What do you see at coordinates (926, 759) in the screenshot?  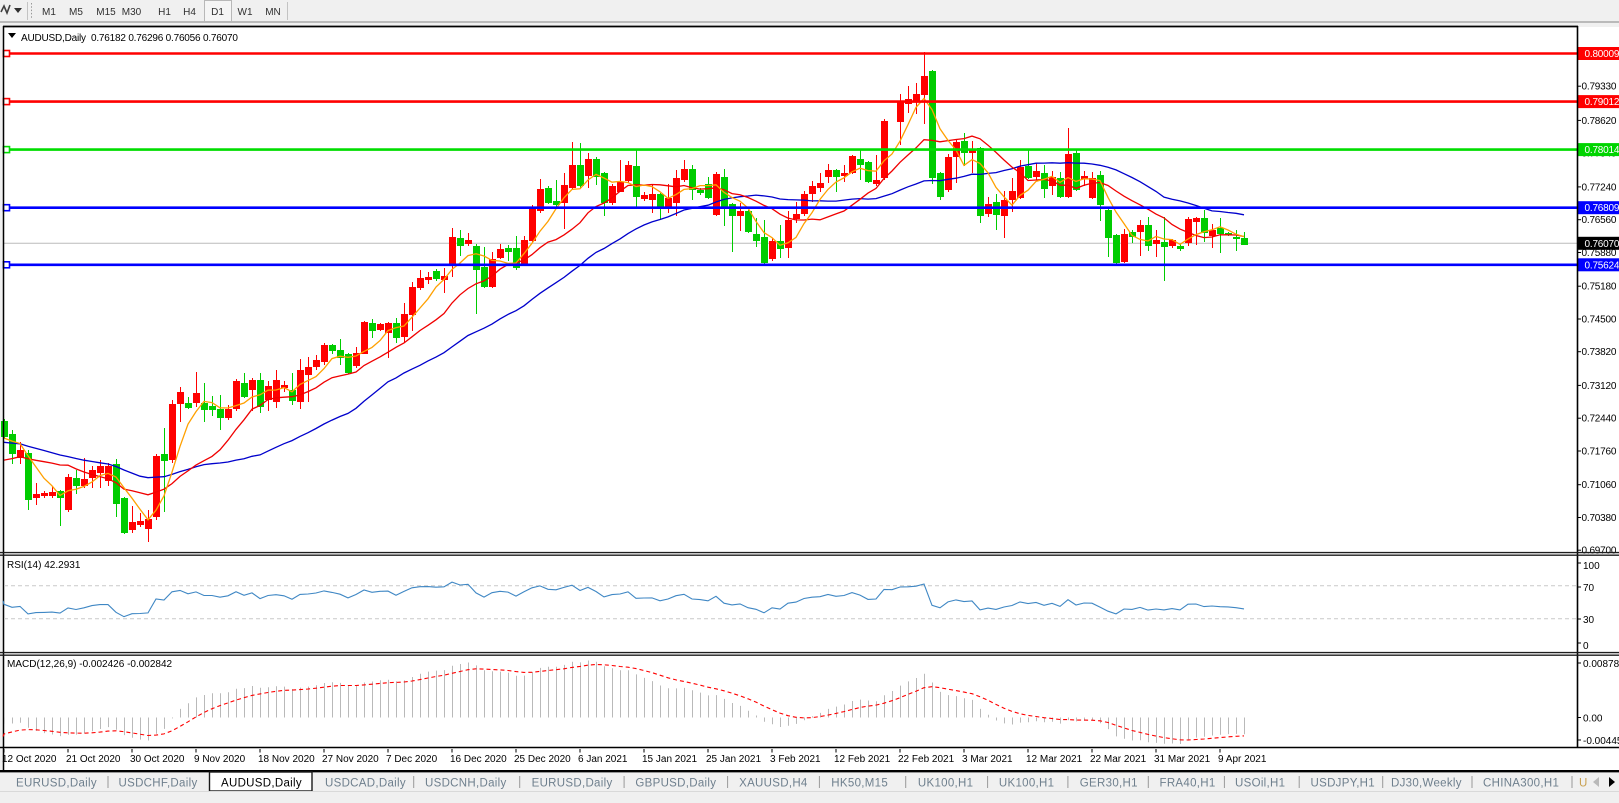 I see `svg-text: 22 Feb 2021` at bounding box center [926, 759].